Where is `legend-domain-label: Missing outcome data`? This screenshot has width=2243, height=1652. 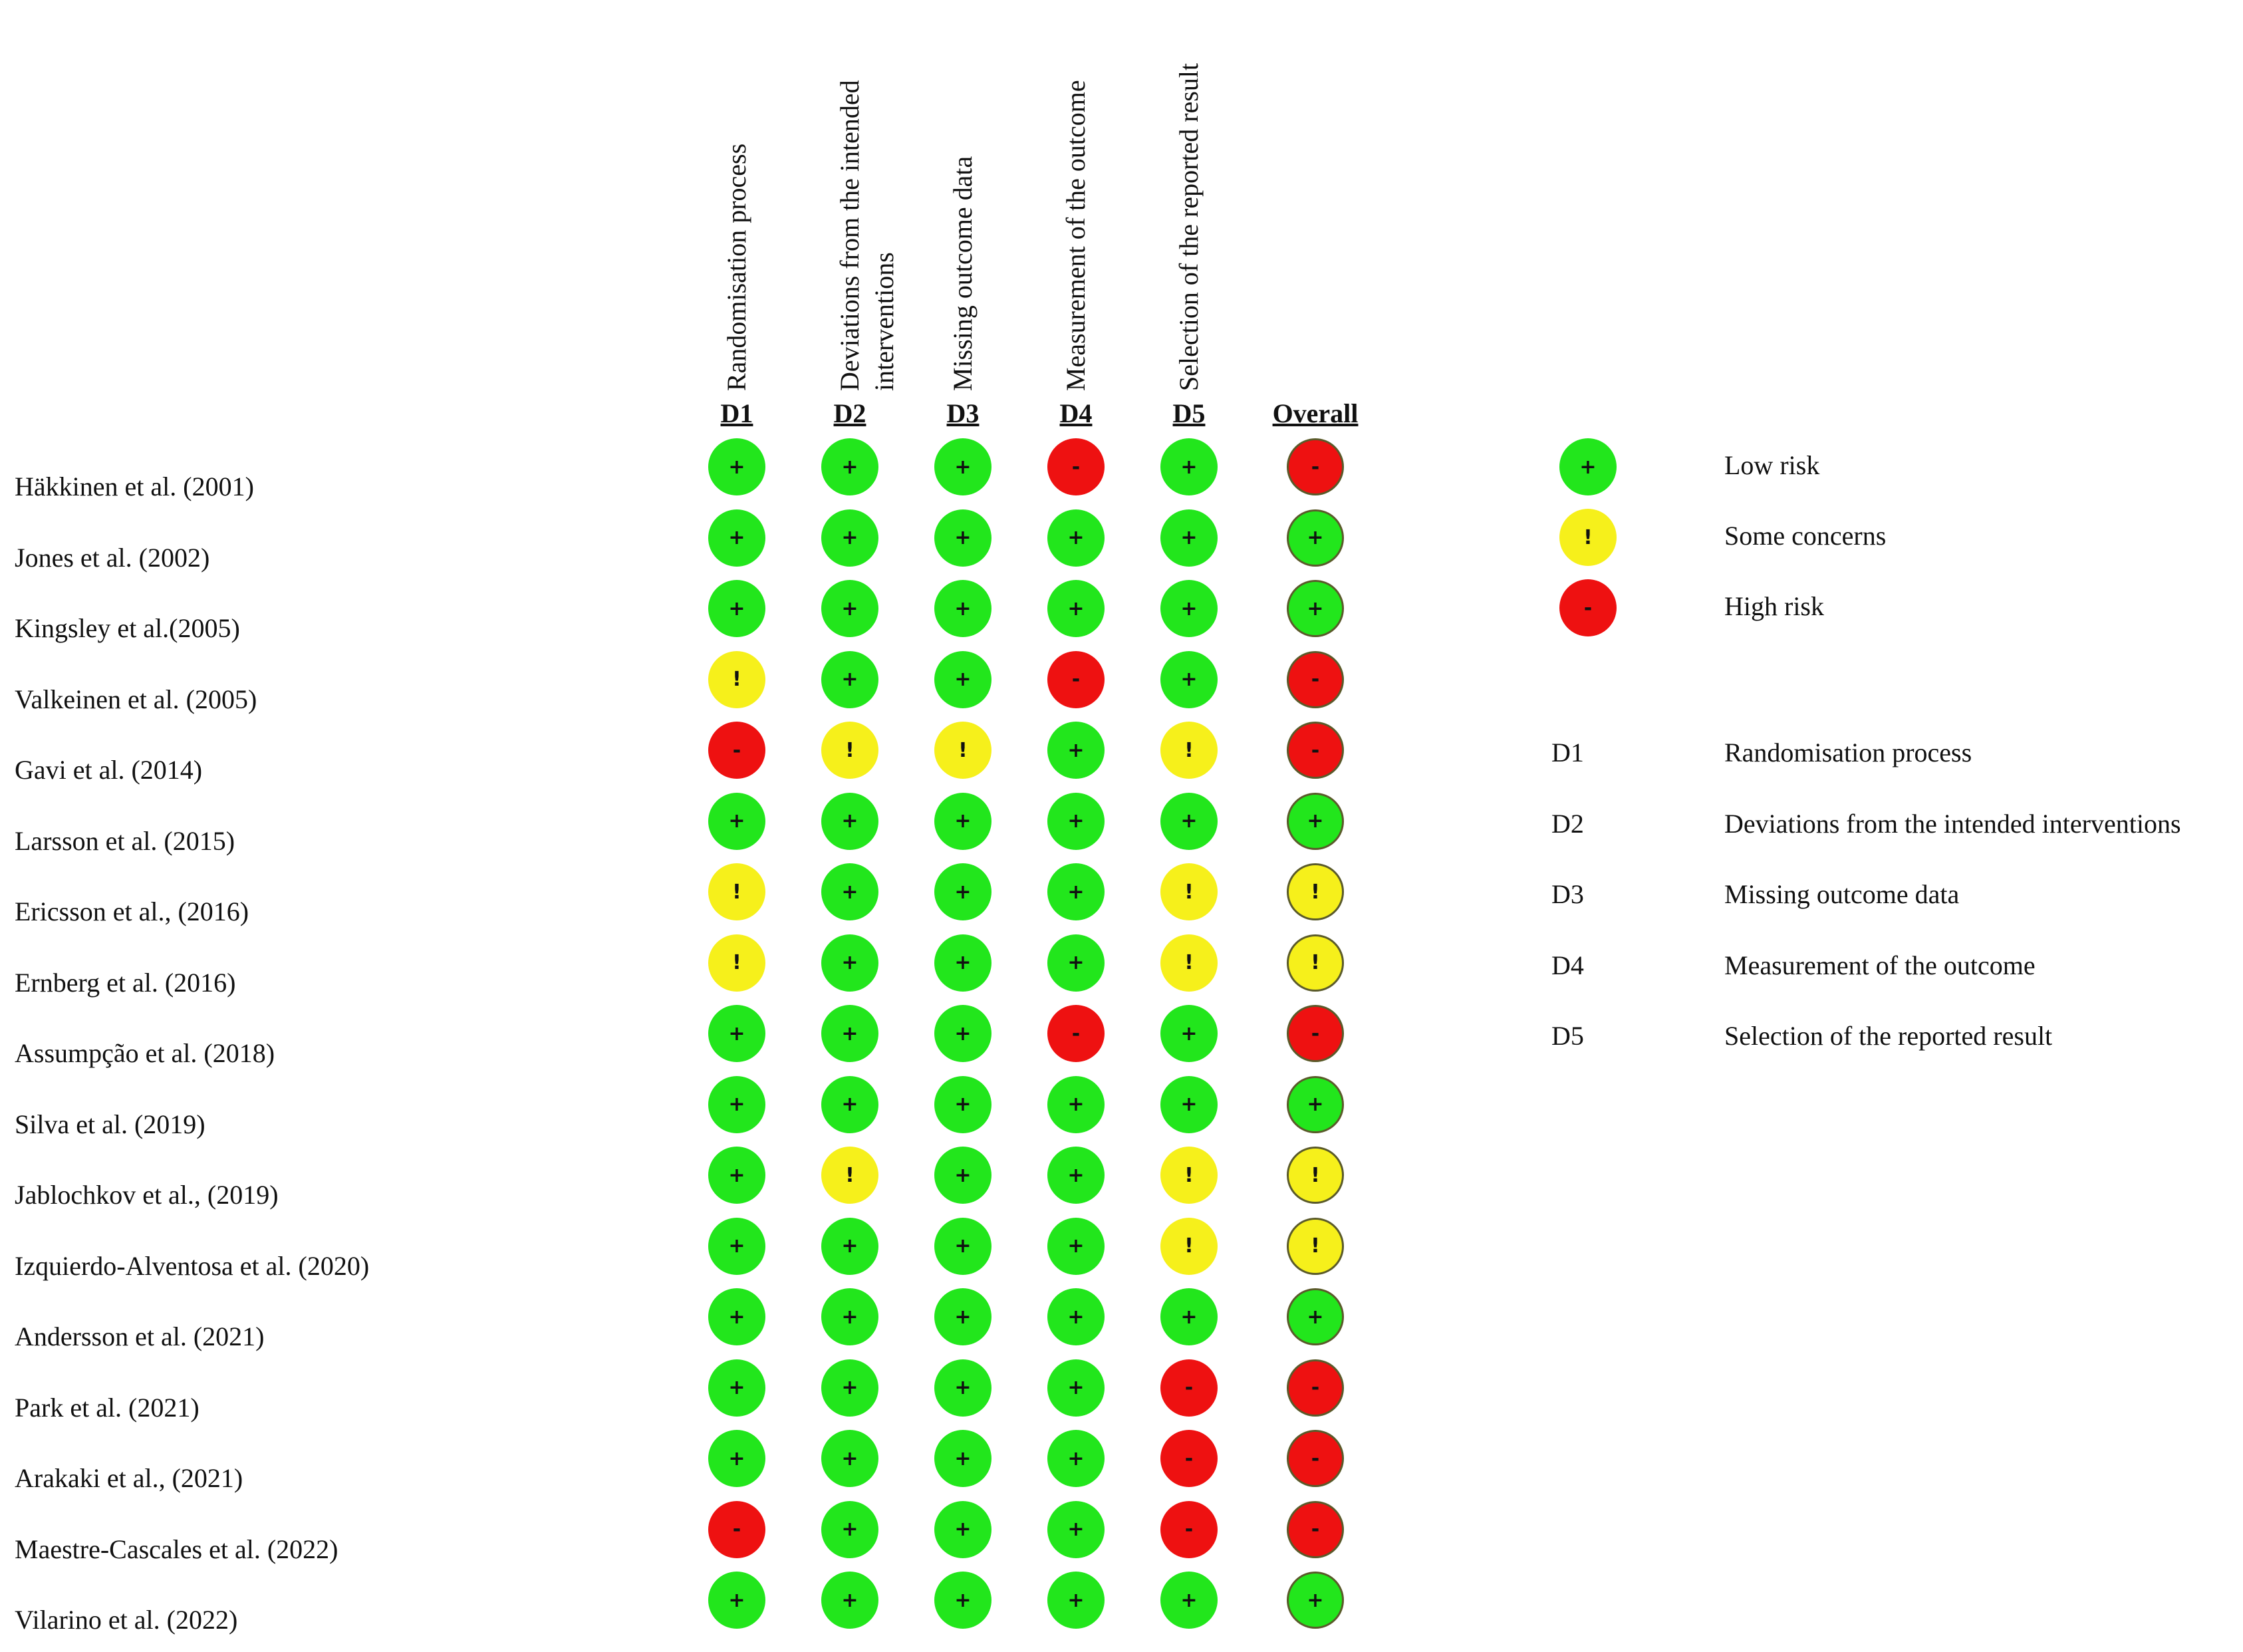
legend-domain-label: Missing outcome data is located at coordinates (1842, 894).